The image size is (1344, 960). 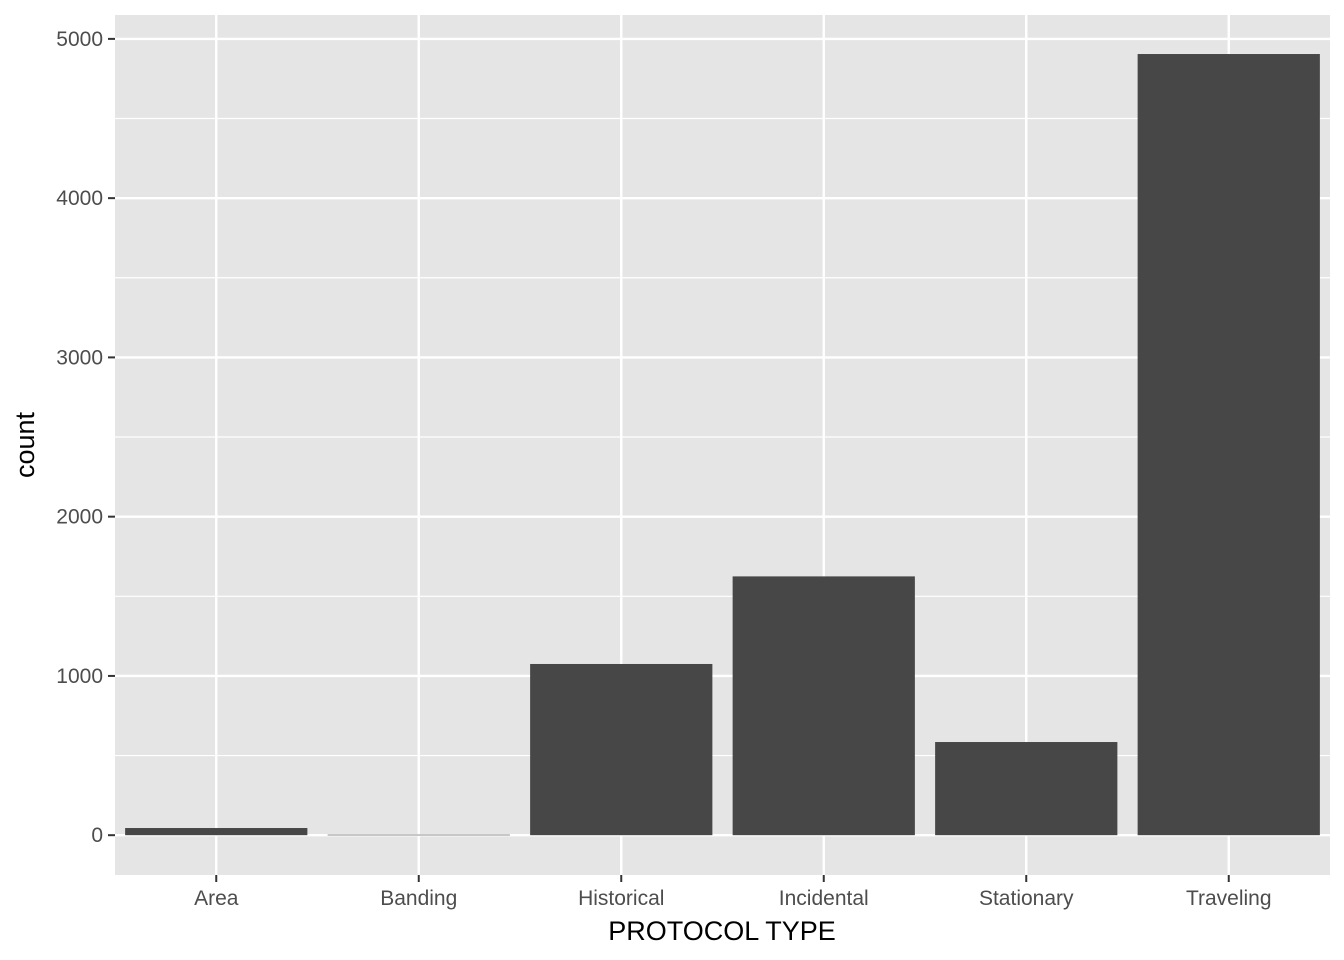 What do you see at coordinates (79, 357) in the screenshot?
I see `y-tick-label: 3000` at bounding box center [79, 357].